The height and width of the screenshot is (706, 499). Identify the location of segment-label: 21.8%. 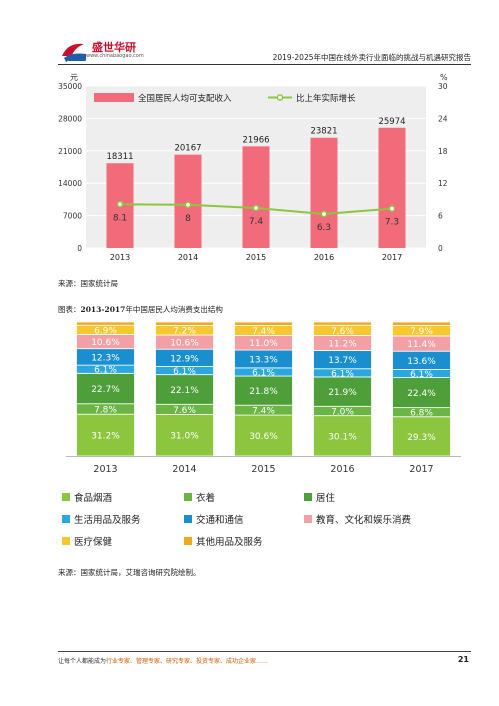
(263, 392).